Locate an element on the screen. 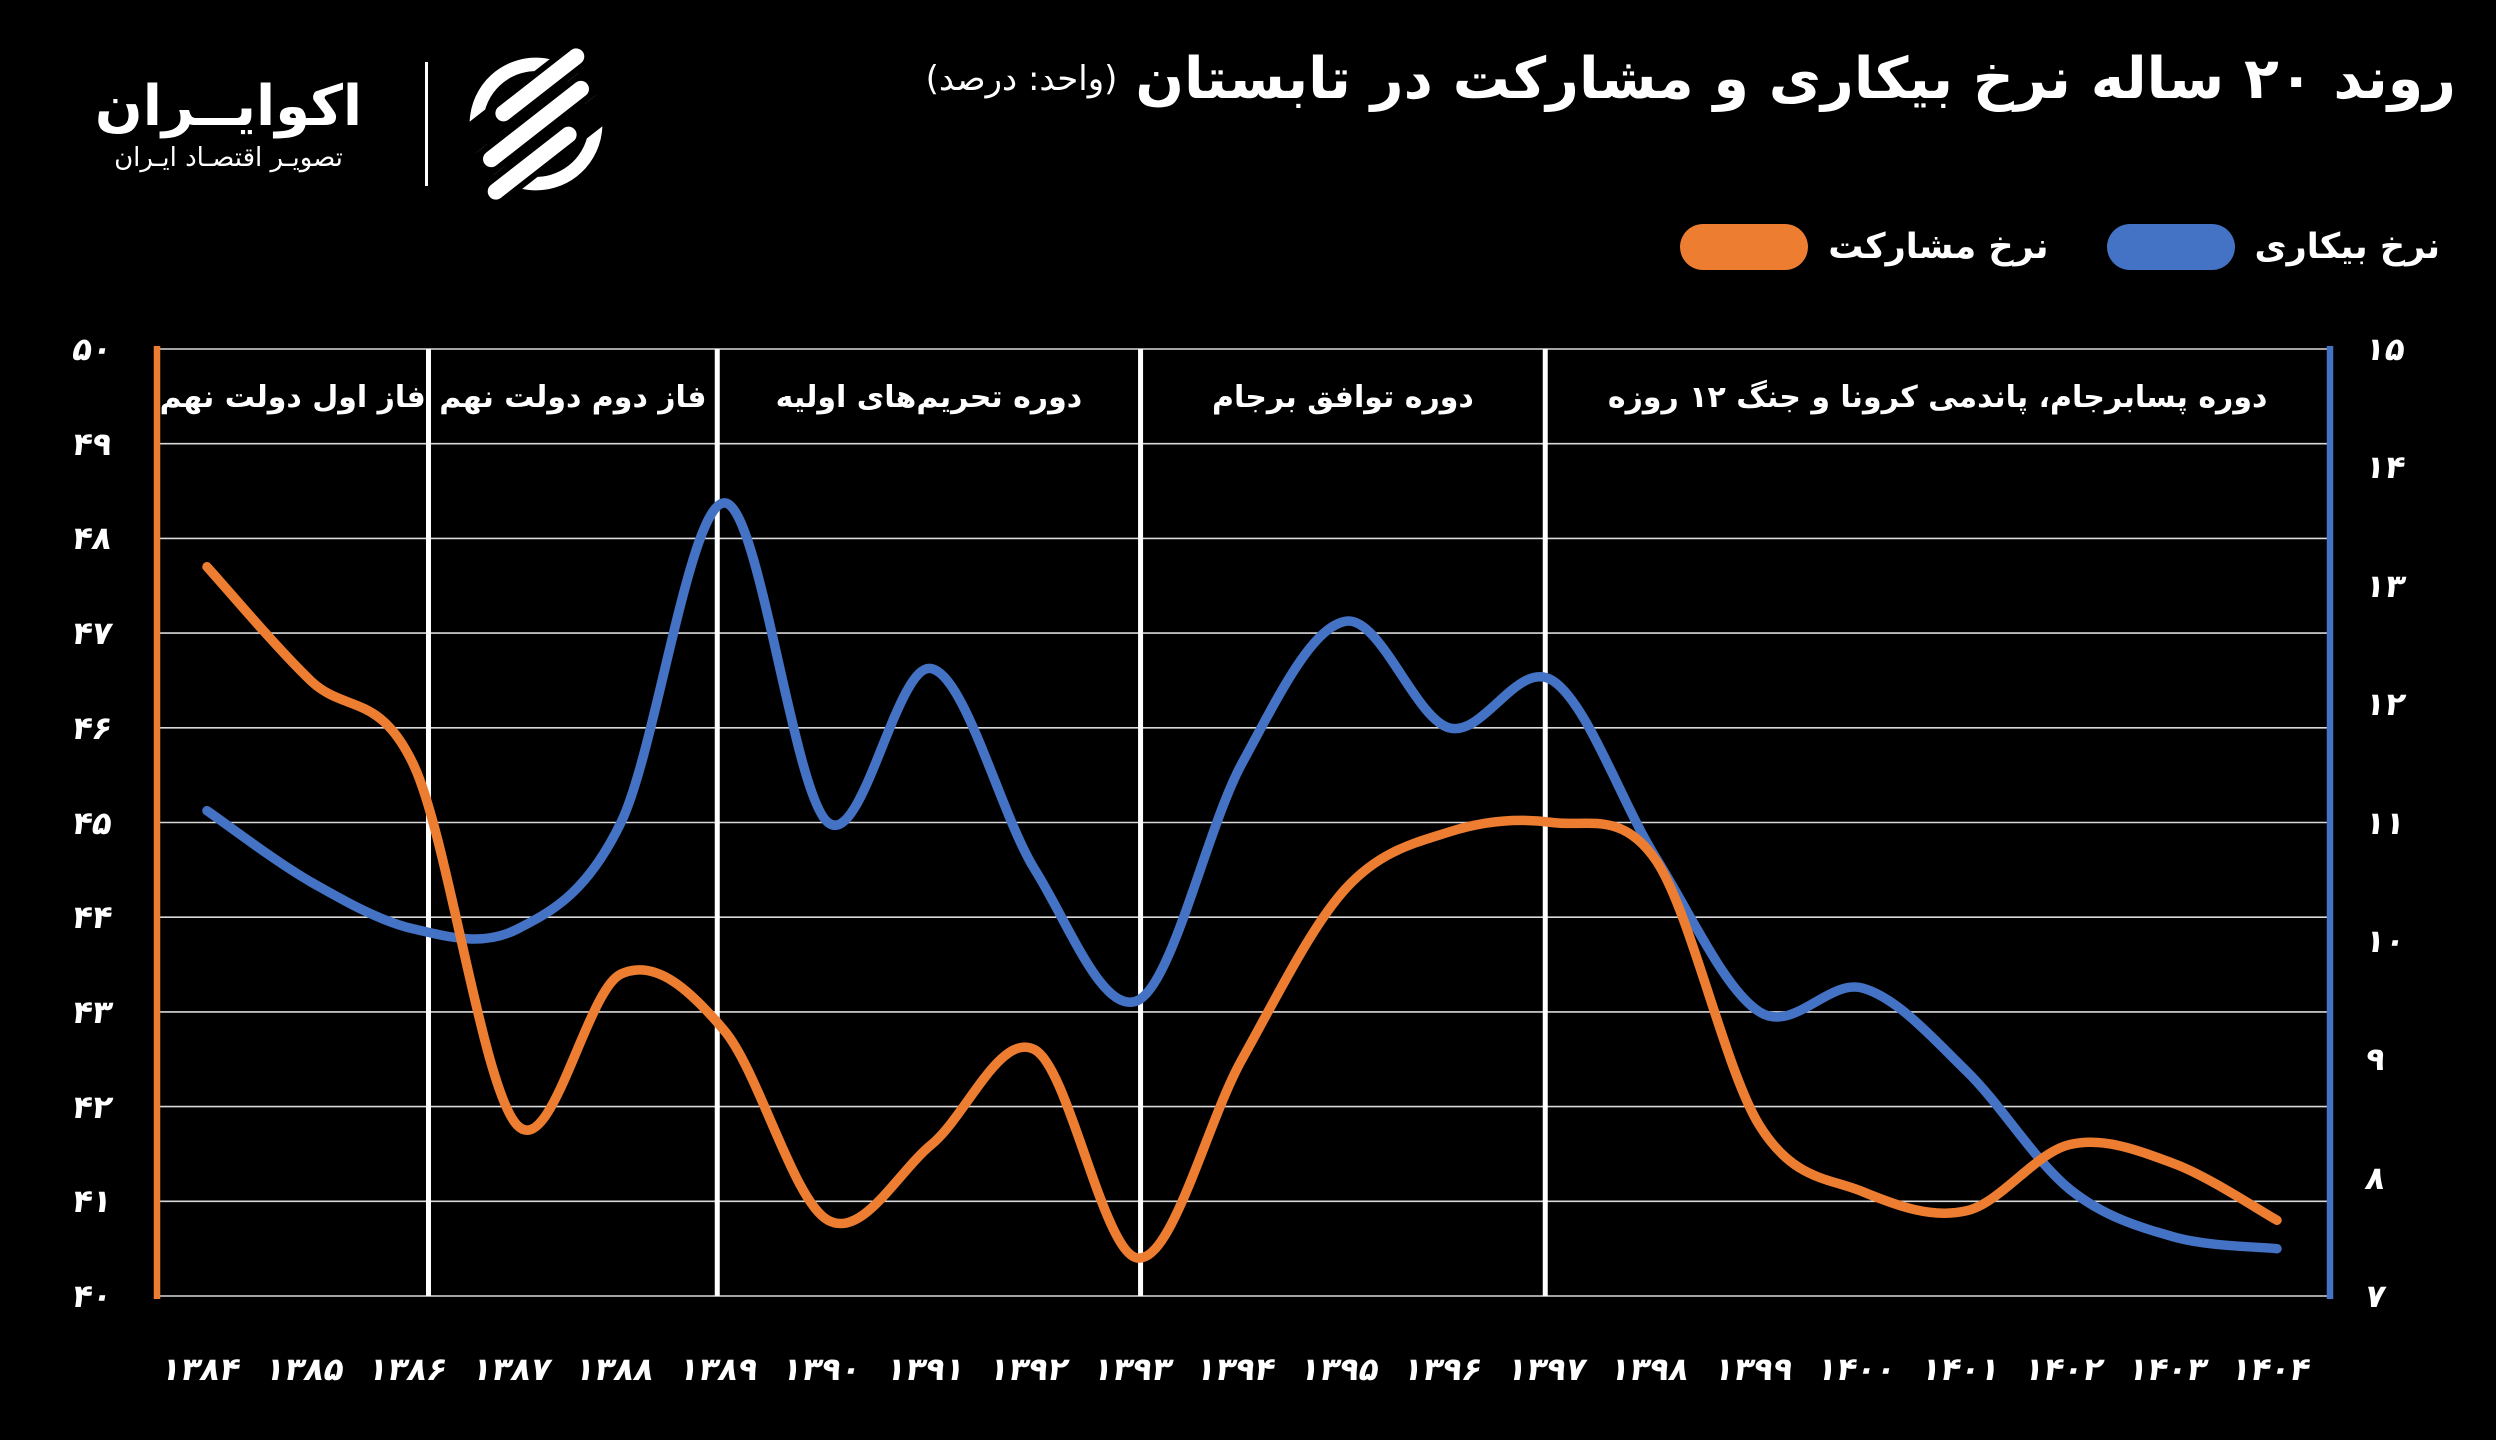 This screenshot has height=1440, width=2496. x-axis-year-tick: ۱۳۹۶ is located at coordinates (1443, 1369).